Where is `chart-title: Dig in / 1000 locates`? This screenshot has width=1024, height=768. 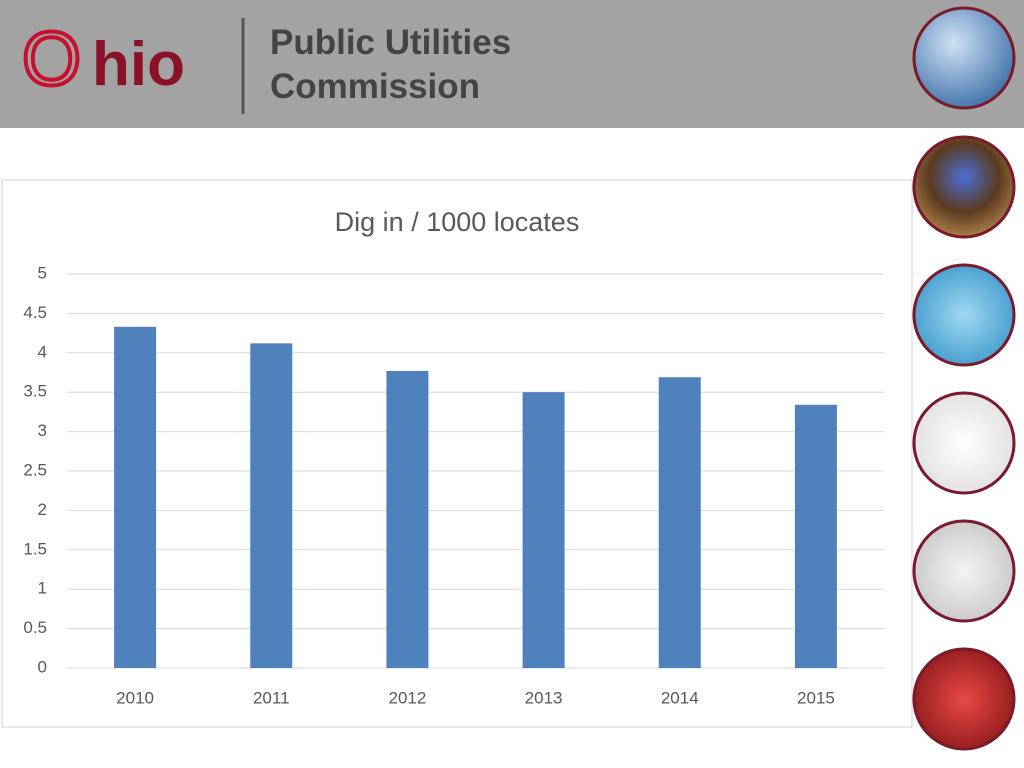
chart-title: Dig in / 1000 locates is located at coordinates (457, 222).